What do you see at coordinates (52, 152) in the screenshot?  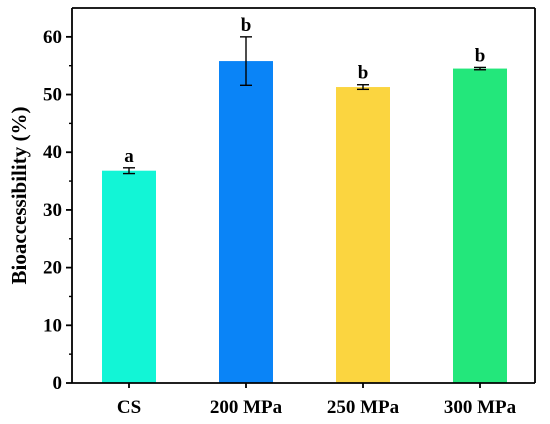 I see `y-tick-label: 40` at bounding box center [52, 152].